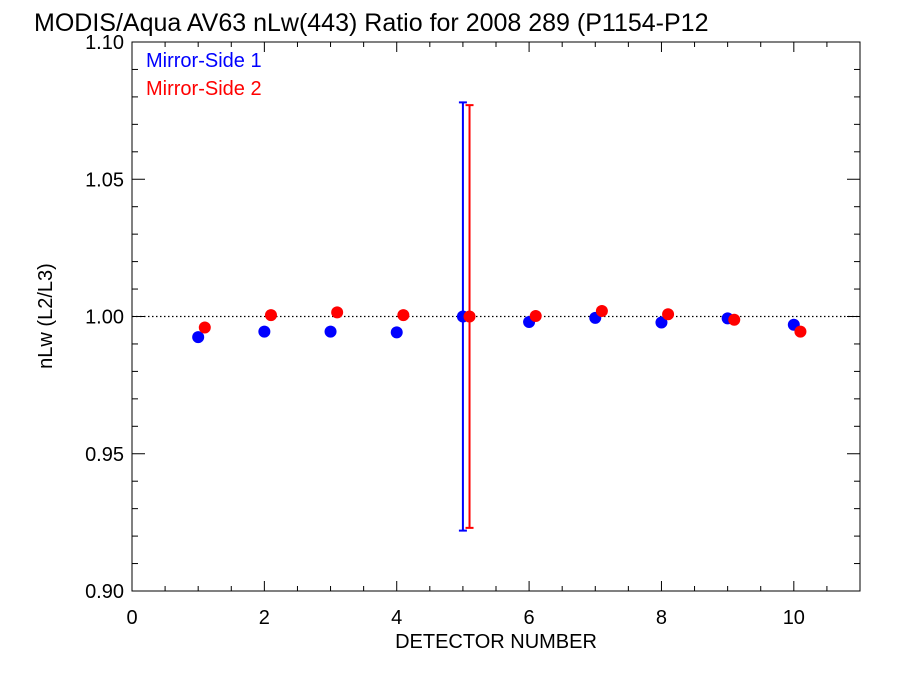  I want to click on x-tick-label: 2, so click(264, 618).